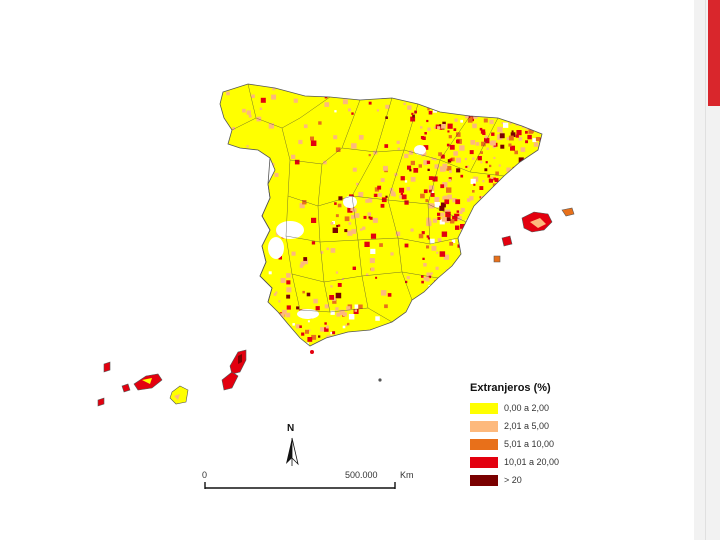  I want to click on scale-bar, so click(300, 485).